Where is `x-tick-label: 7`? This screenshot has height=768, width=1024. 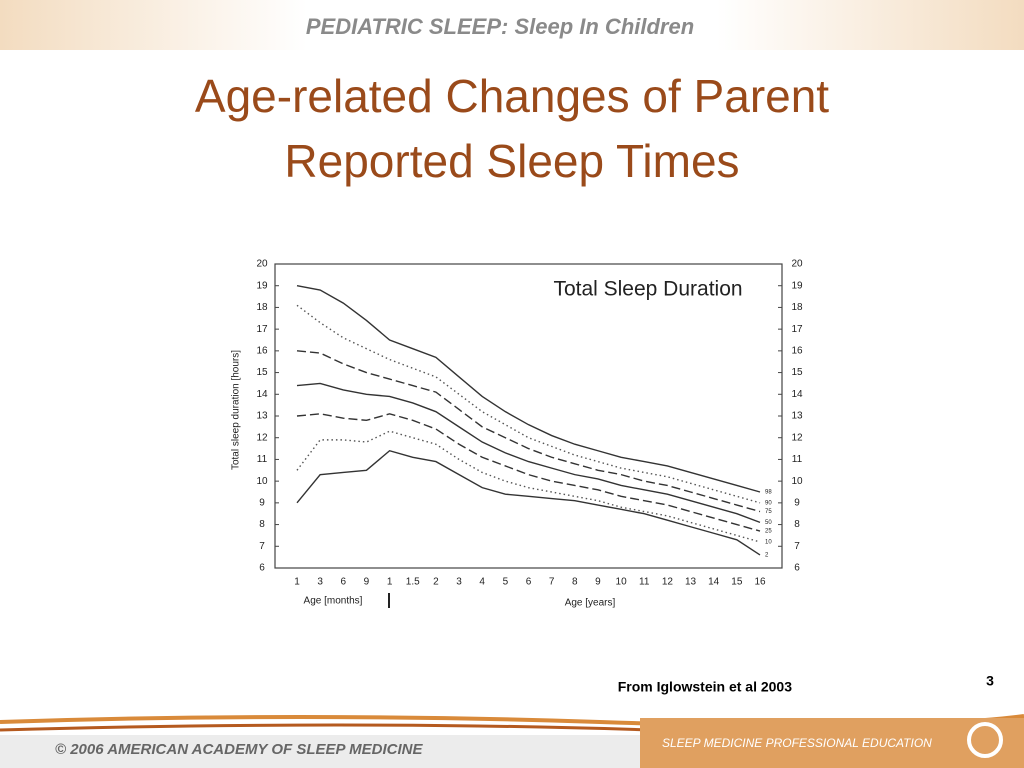 x-tick-label: 7 is located at coordinates (552, 582).